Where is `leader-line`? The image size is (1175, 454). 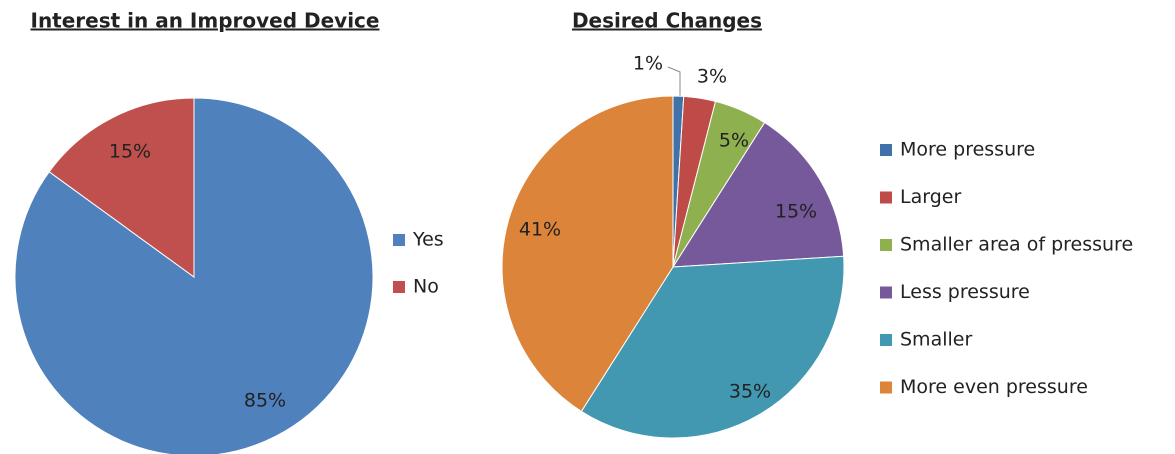 leader-line is located at coordinates (674, 81).